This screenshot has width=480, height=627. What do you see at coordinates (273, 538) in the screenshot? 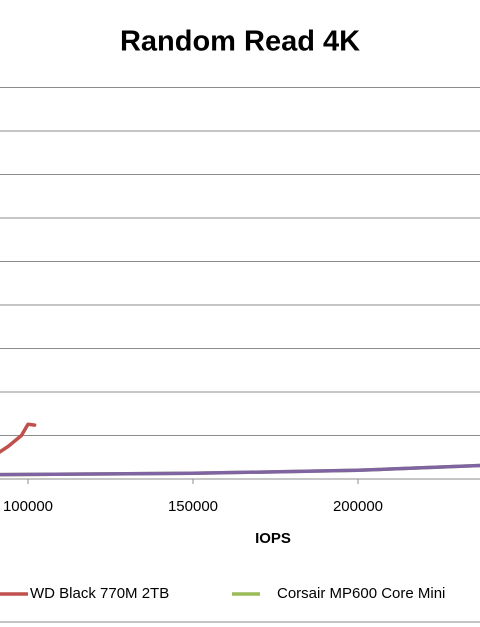
I see `x-axis-label: IOPS` at bounding box center [273, 538].